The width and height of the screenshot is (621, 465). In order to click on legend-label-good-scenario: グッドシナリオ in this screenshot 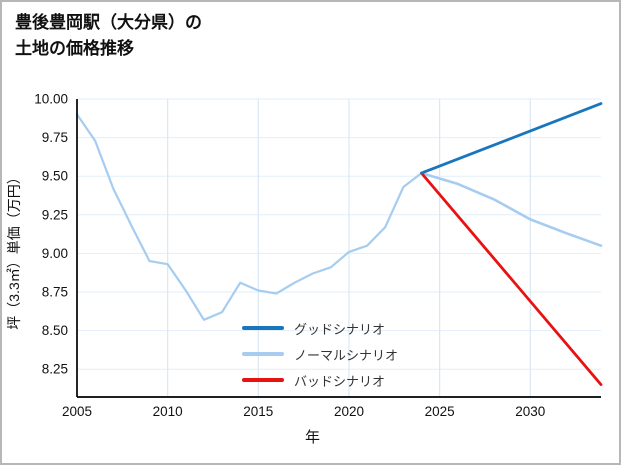, I will do `click(340, 329)`.